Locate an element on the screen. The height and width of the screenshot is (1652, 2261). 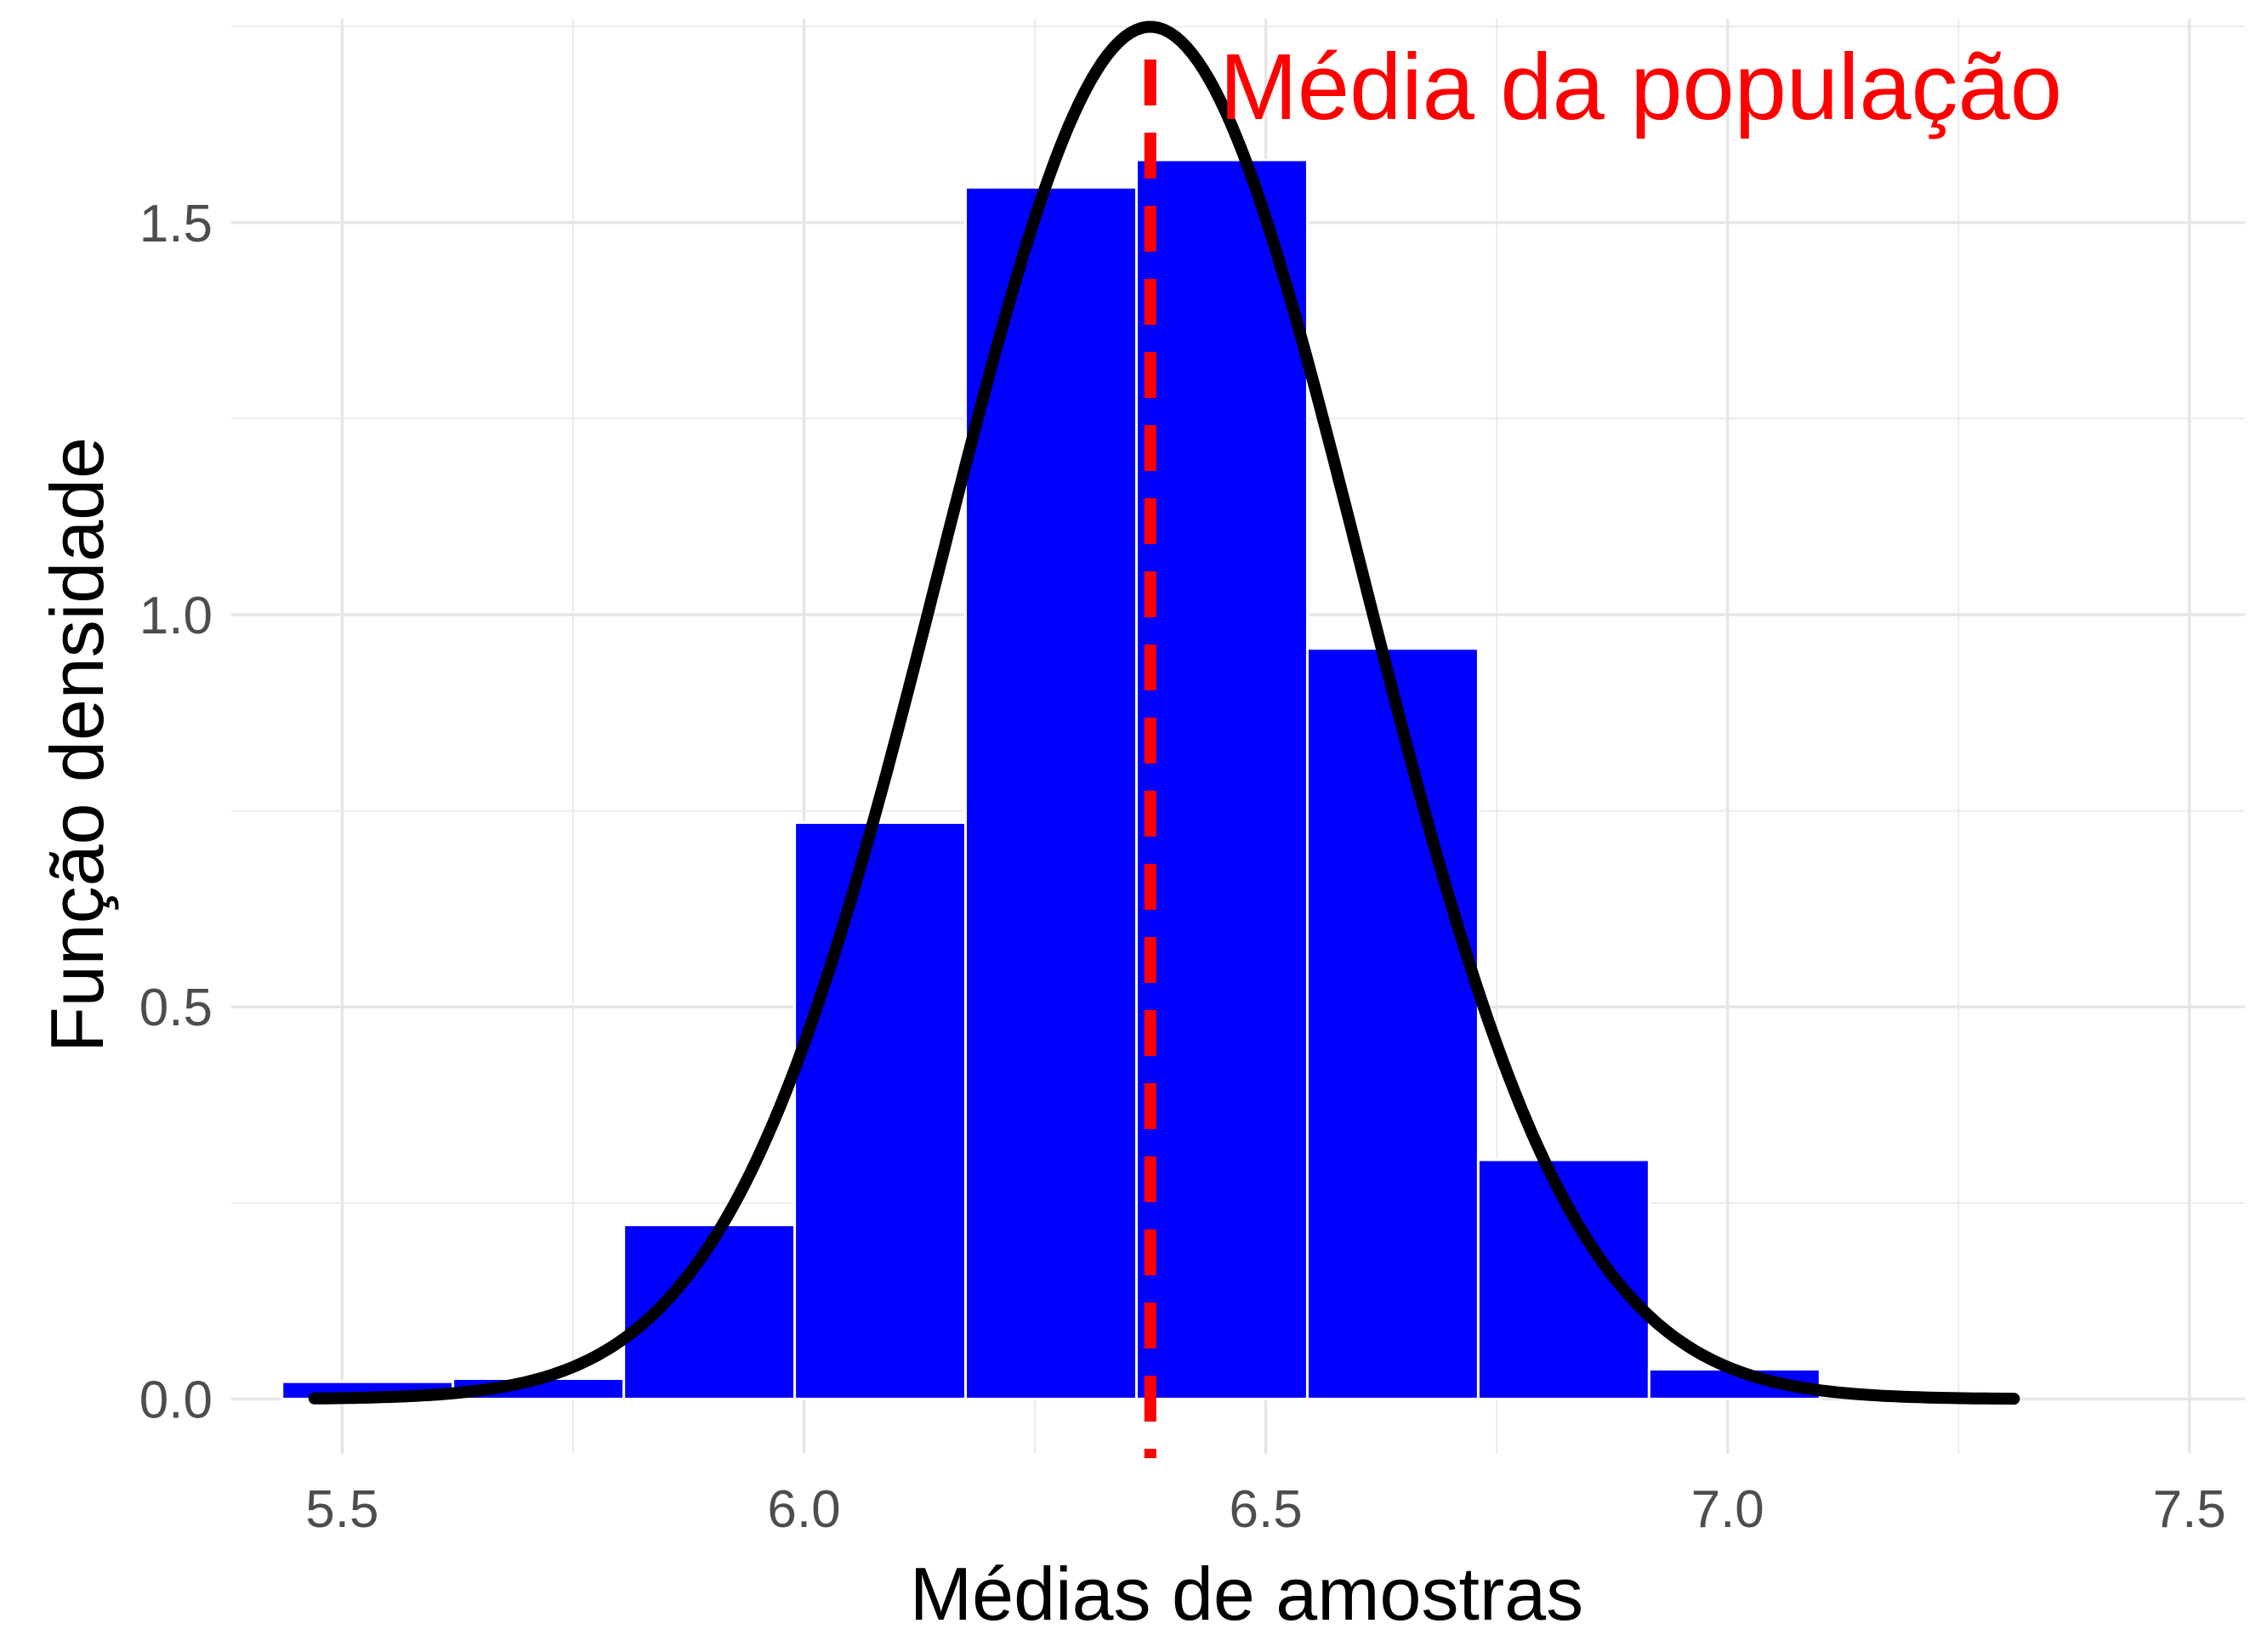
x-tick-label: 7.0 is located at coordinates (1727, 1509).